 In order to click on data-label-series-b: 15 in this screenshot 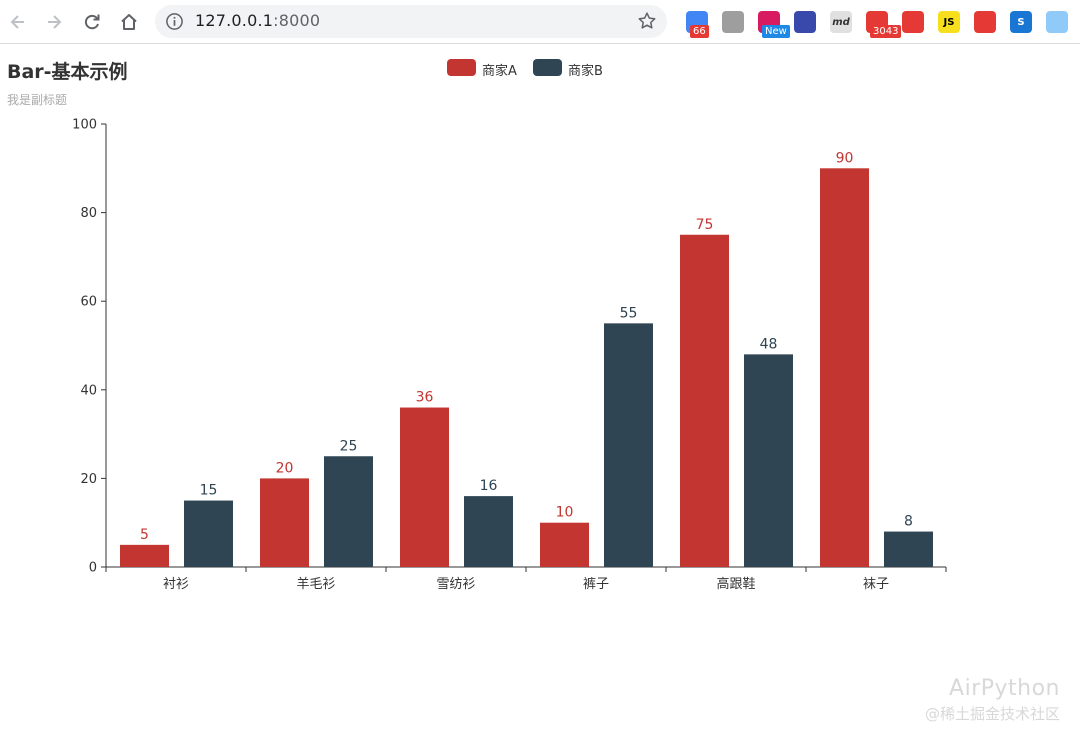, I will do `click(209, 491)`.